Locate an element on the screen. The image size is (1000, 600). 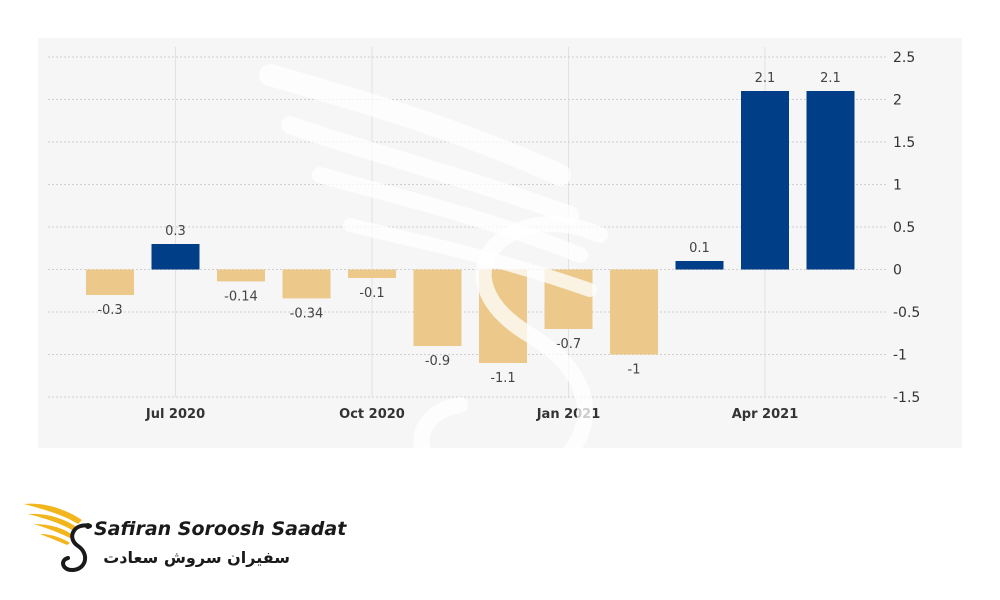
data-label-2021-04: 2.1 is located at coordinates (765, 78).